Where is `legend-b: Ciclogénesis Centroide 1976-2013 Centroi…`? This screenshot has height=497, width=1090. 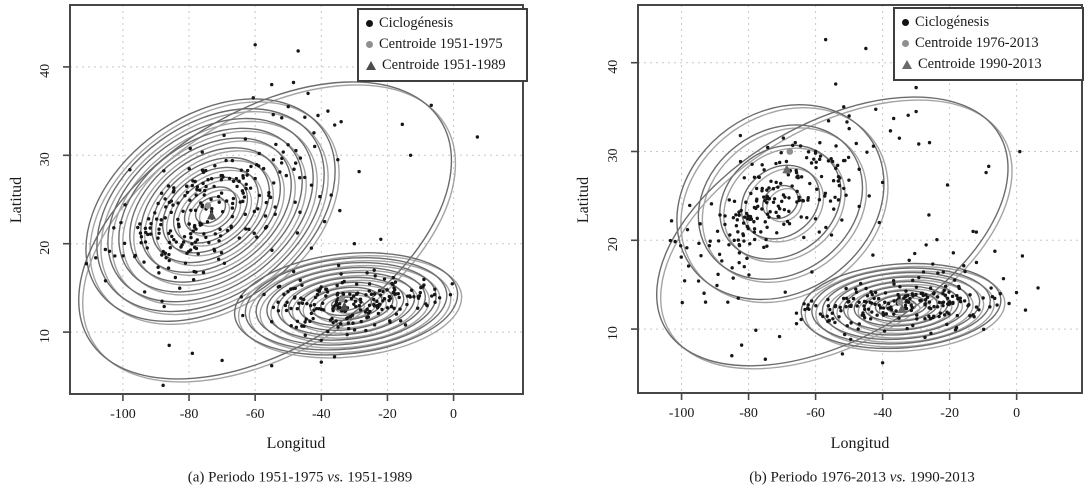
legend-b: Ciclogénesis Centroide 1976-2013 Centroi… is located at coordinates (988, 44).